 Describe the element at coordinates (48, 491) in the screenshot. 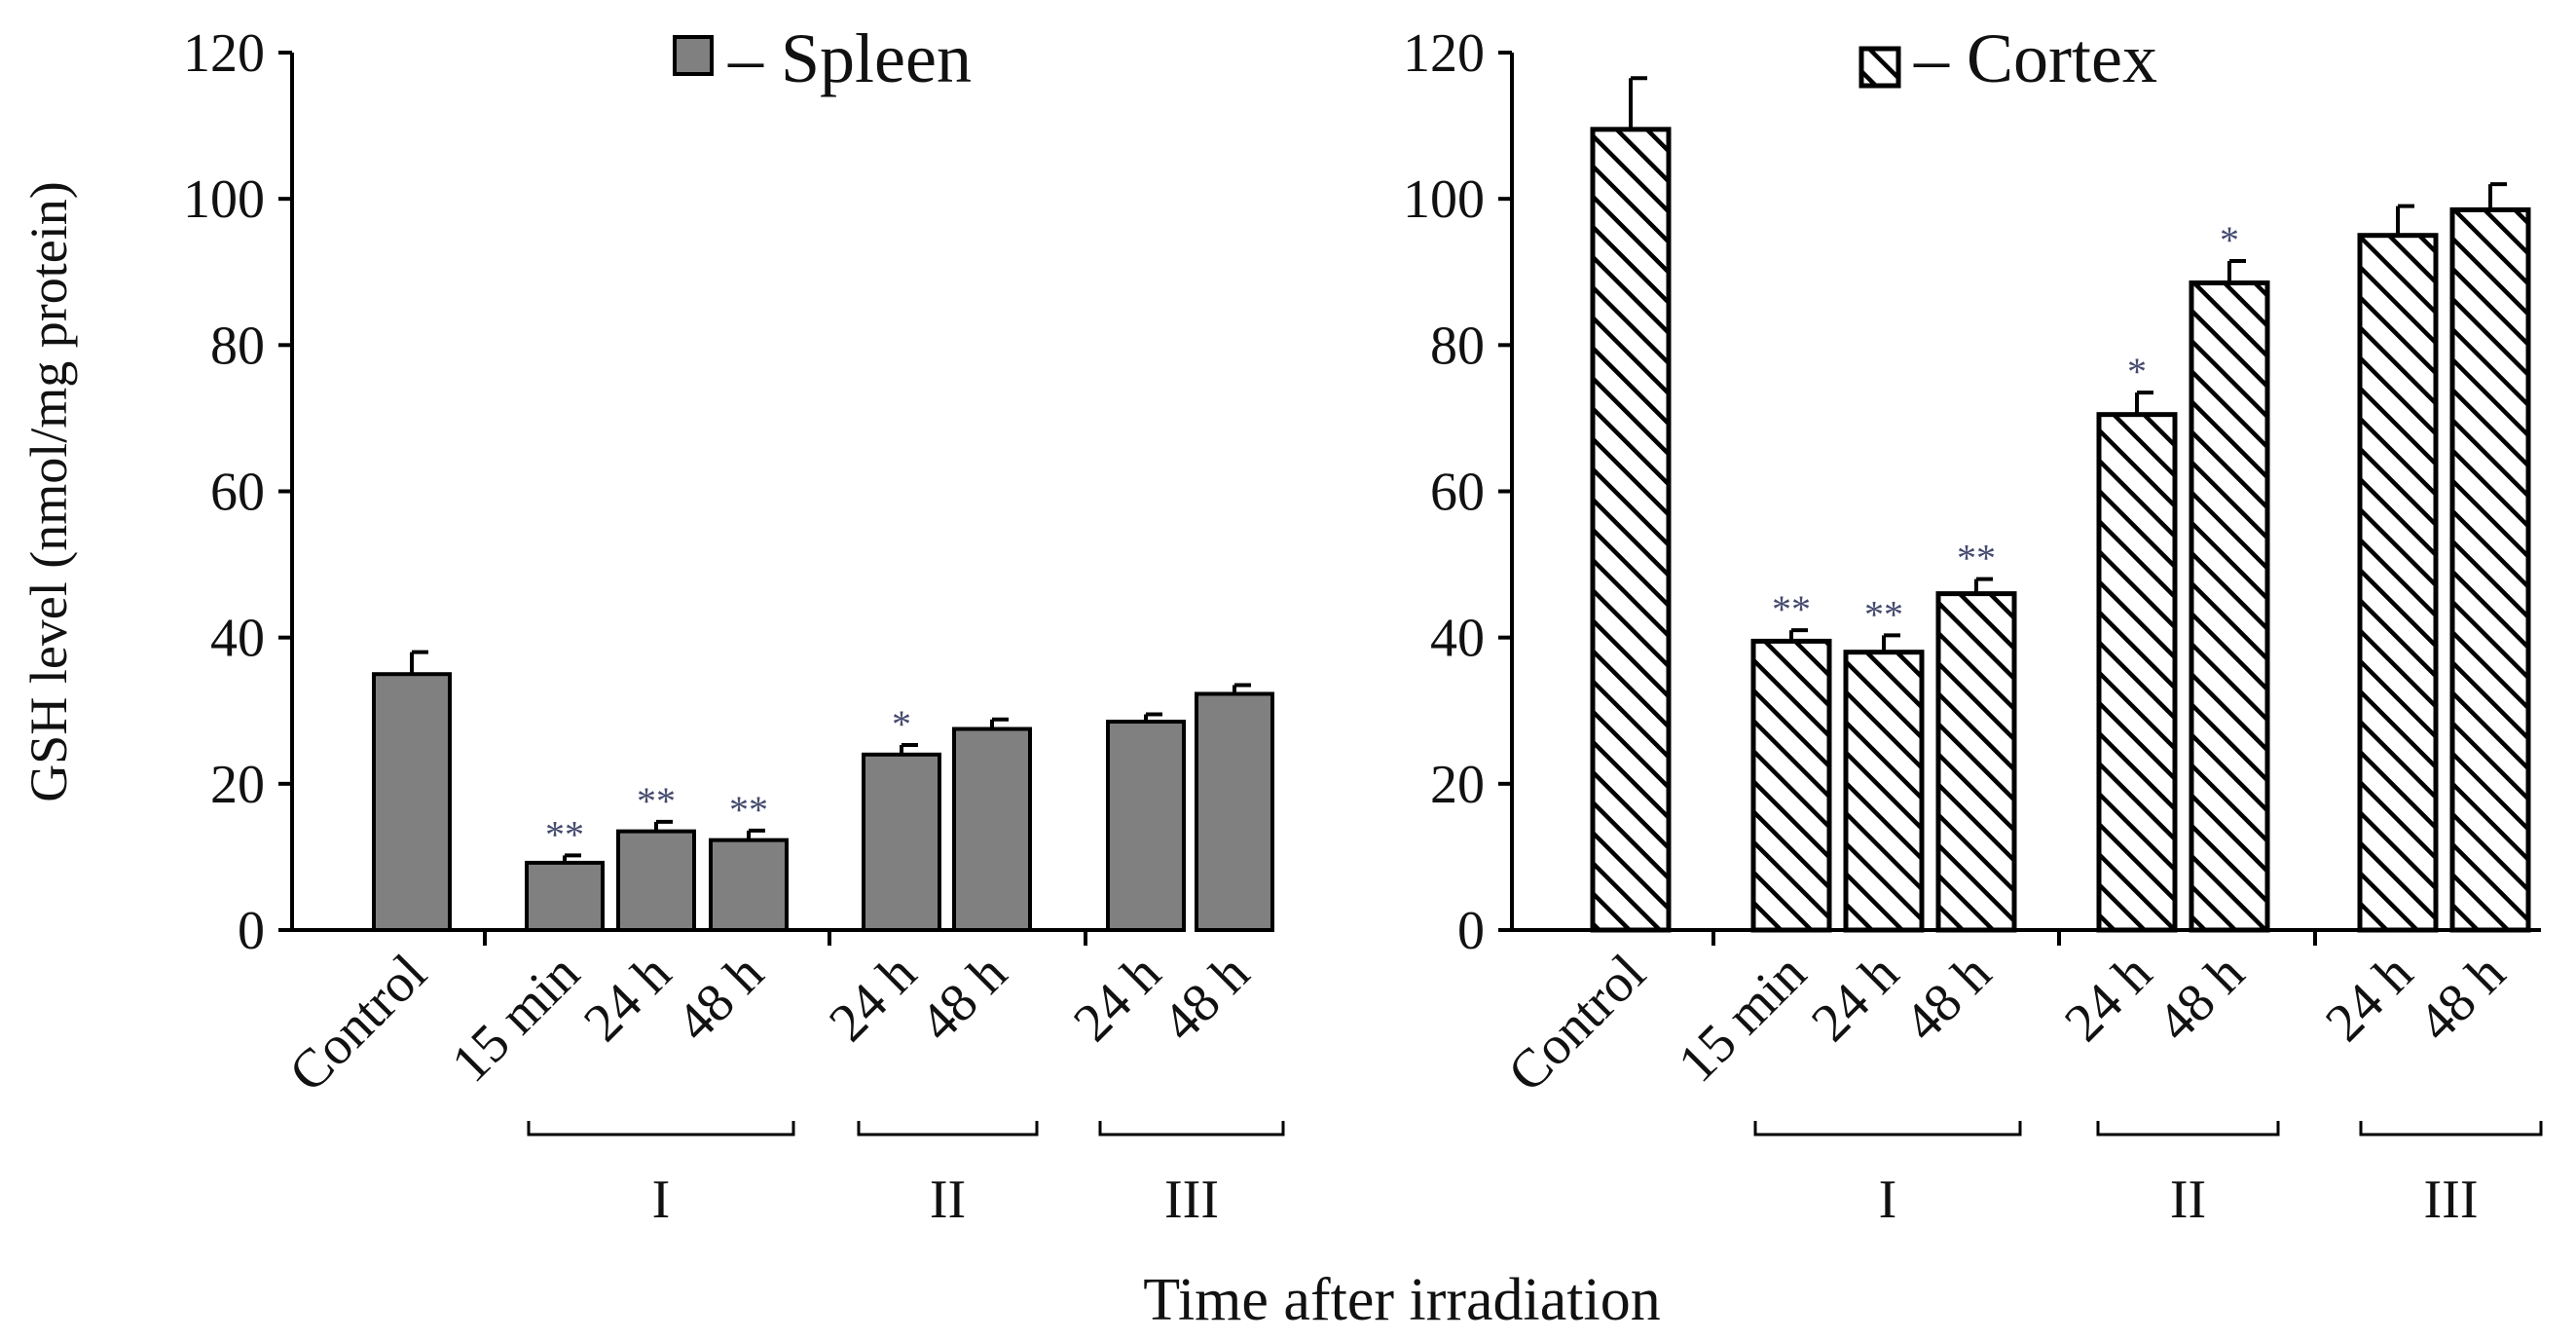

I see `y-axis-label: GSH level (nmol/mg protein)` at that location.